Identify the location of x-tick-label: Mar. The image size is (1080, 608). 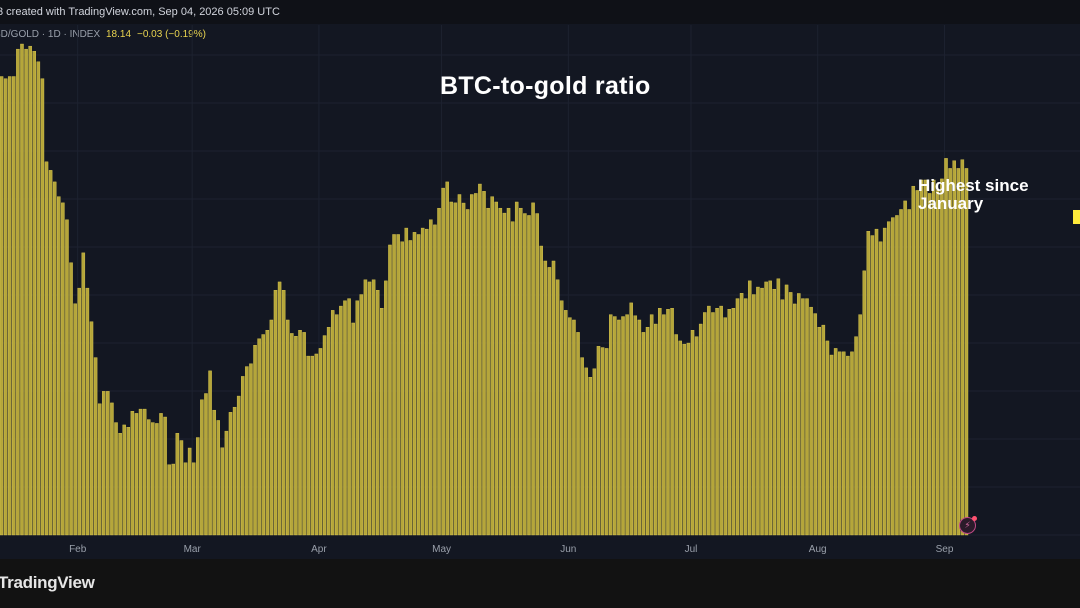
(193, 549).